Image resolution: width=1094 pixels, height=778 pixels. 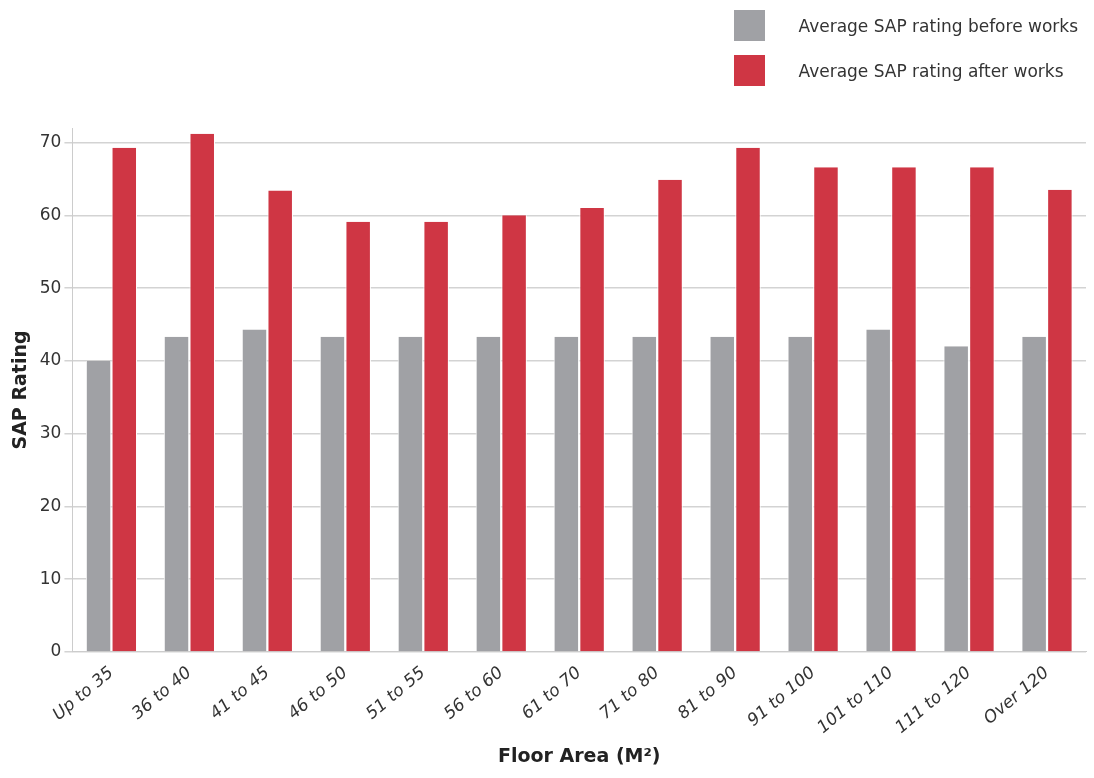 I want to click on y-tick-label: 50, so click(x=50, y=286).